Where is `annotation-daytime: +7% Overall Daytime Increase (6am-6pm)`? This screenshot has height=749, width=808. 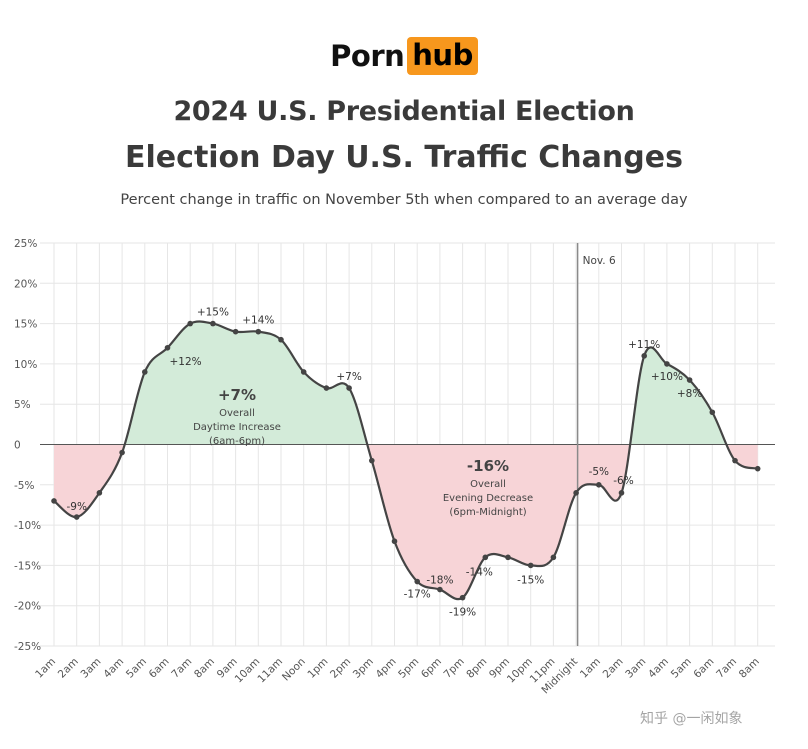
annotation-daytime: +7% Overall Daytime Increase (6am-6pm) is located at coordinates (237, 416).